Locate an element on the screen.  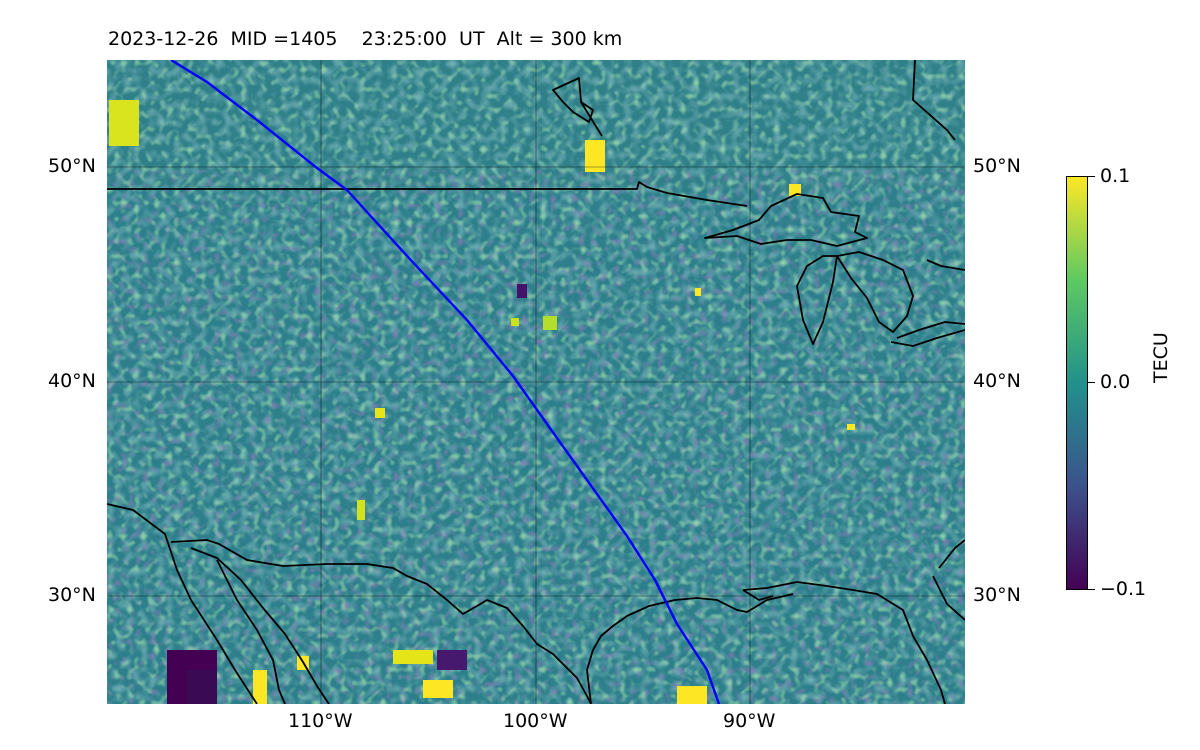
colorbar-label-zero: 0.0 is located at coordinates (1115, 382).